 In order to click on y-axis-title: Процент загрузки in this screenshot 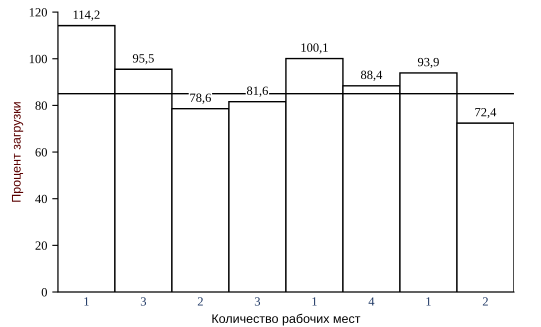, I will do `click(18, 152)`.